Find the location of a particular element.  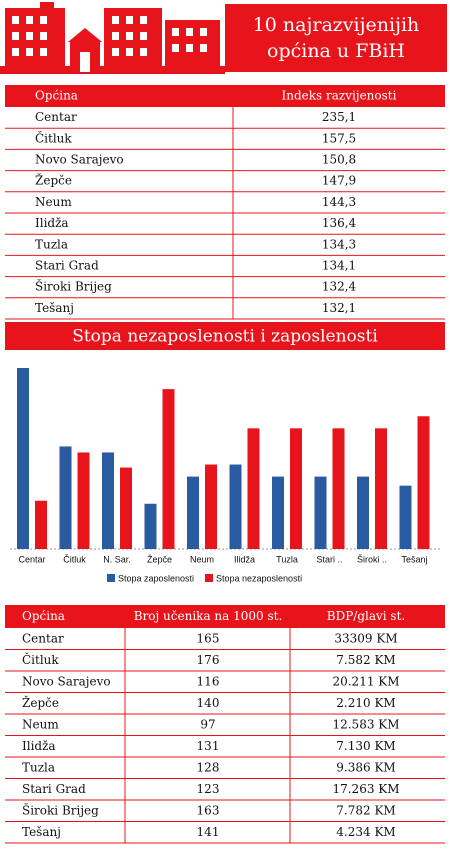

cell: 132,4 is located at coordinates (339, 287).